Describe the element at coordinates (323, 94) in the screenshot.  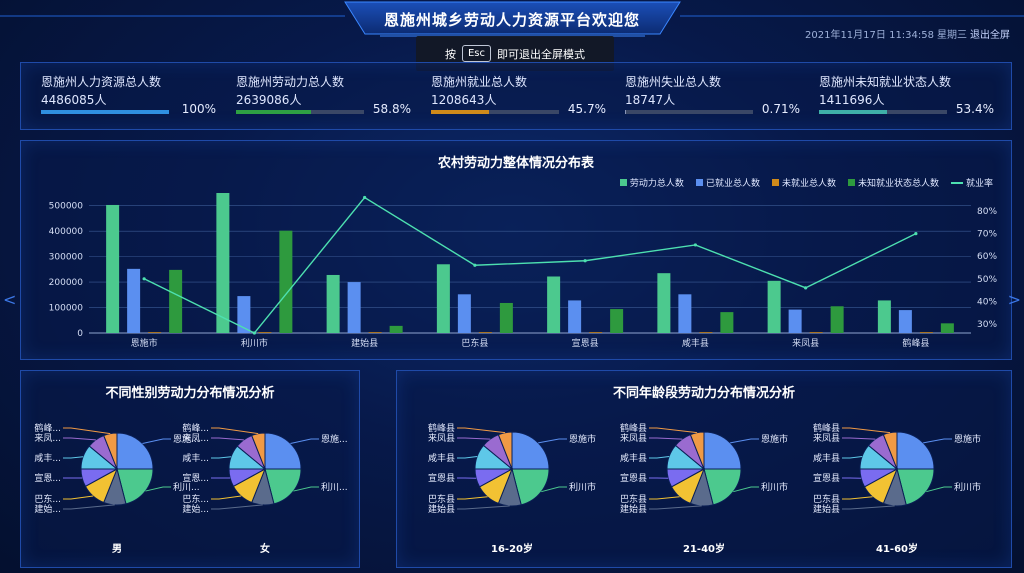
I see `stat-labor-force: 恩施州劳动力总人数 2639086人 58.8%` at that location.